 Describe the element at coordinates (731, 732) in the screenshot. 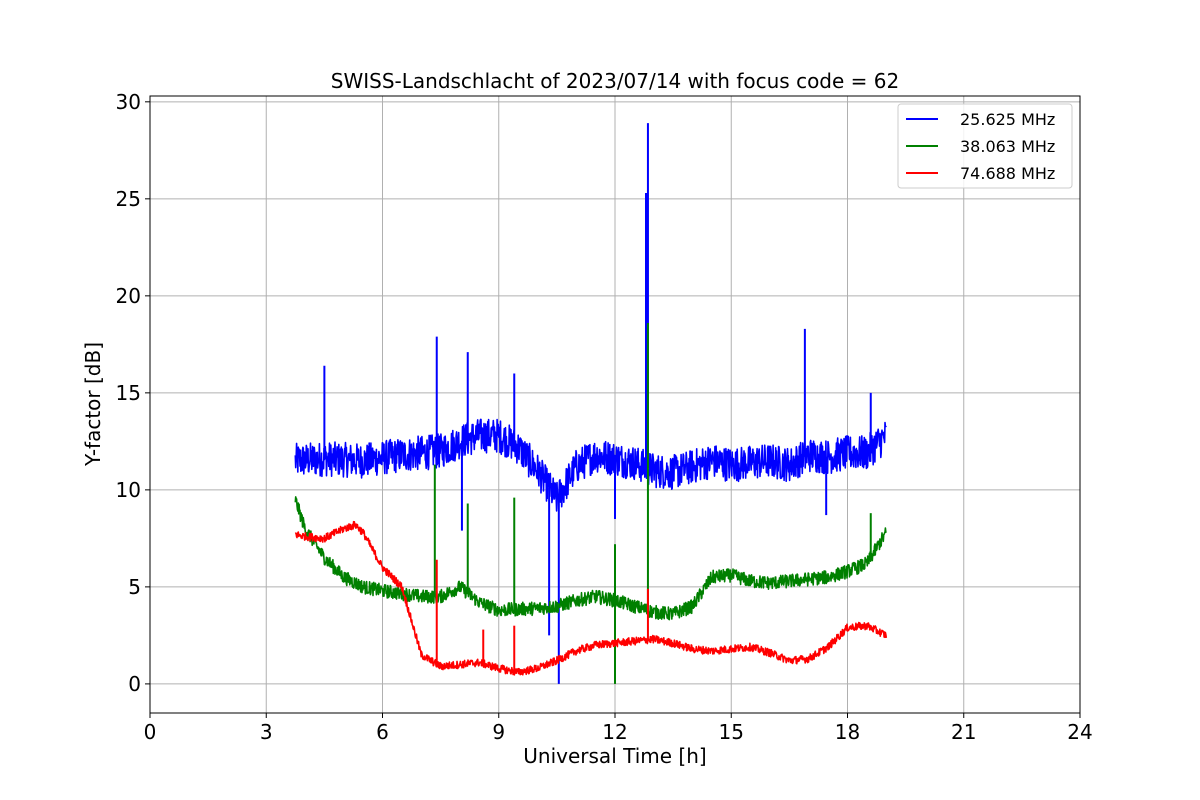

I see `x-tick-label: 15` at that location.